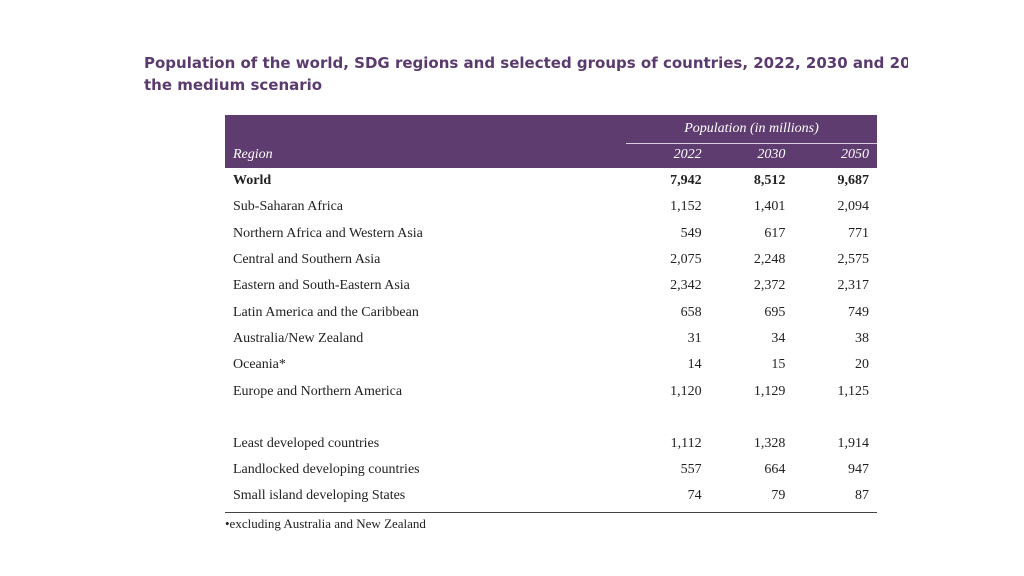  What do you see at coordinates (551, 418) in the screenshot?
I see `group-spacer` at bounding box center [551, 418].